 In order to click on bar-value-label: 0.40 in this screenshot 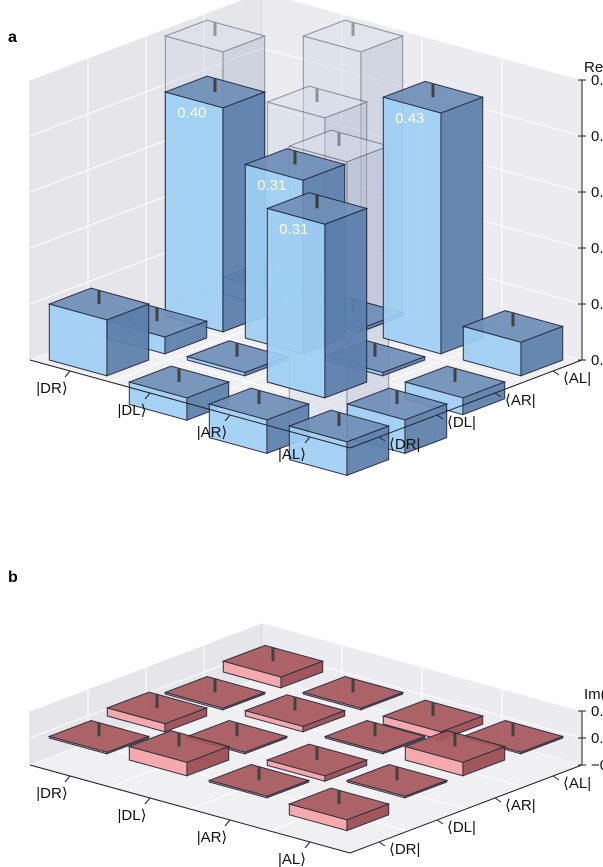, I will do `click(191, 113)`.